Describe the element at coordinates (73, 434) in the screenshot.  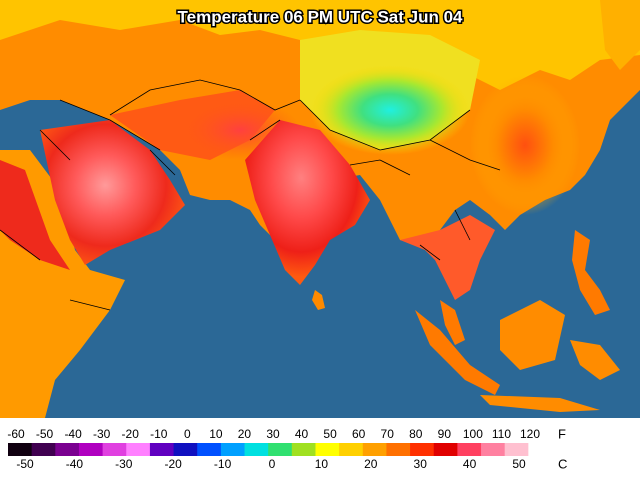
I see `fahrenheit-label: -40` at that location.